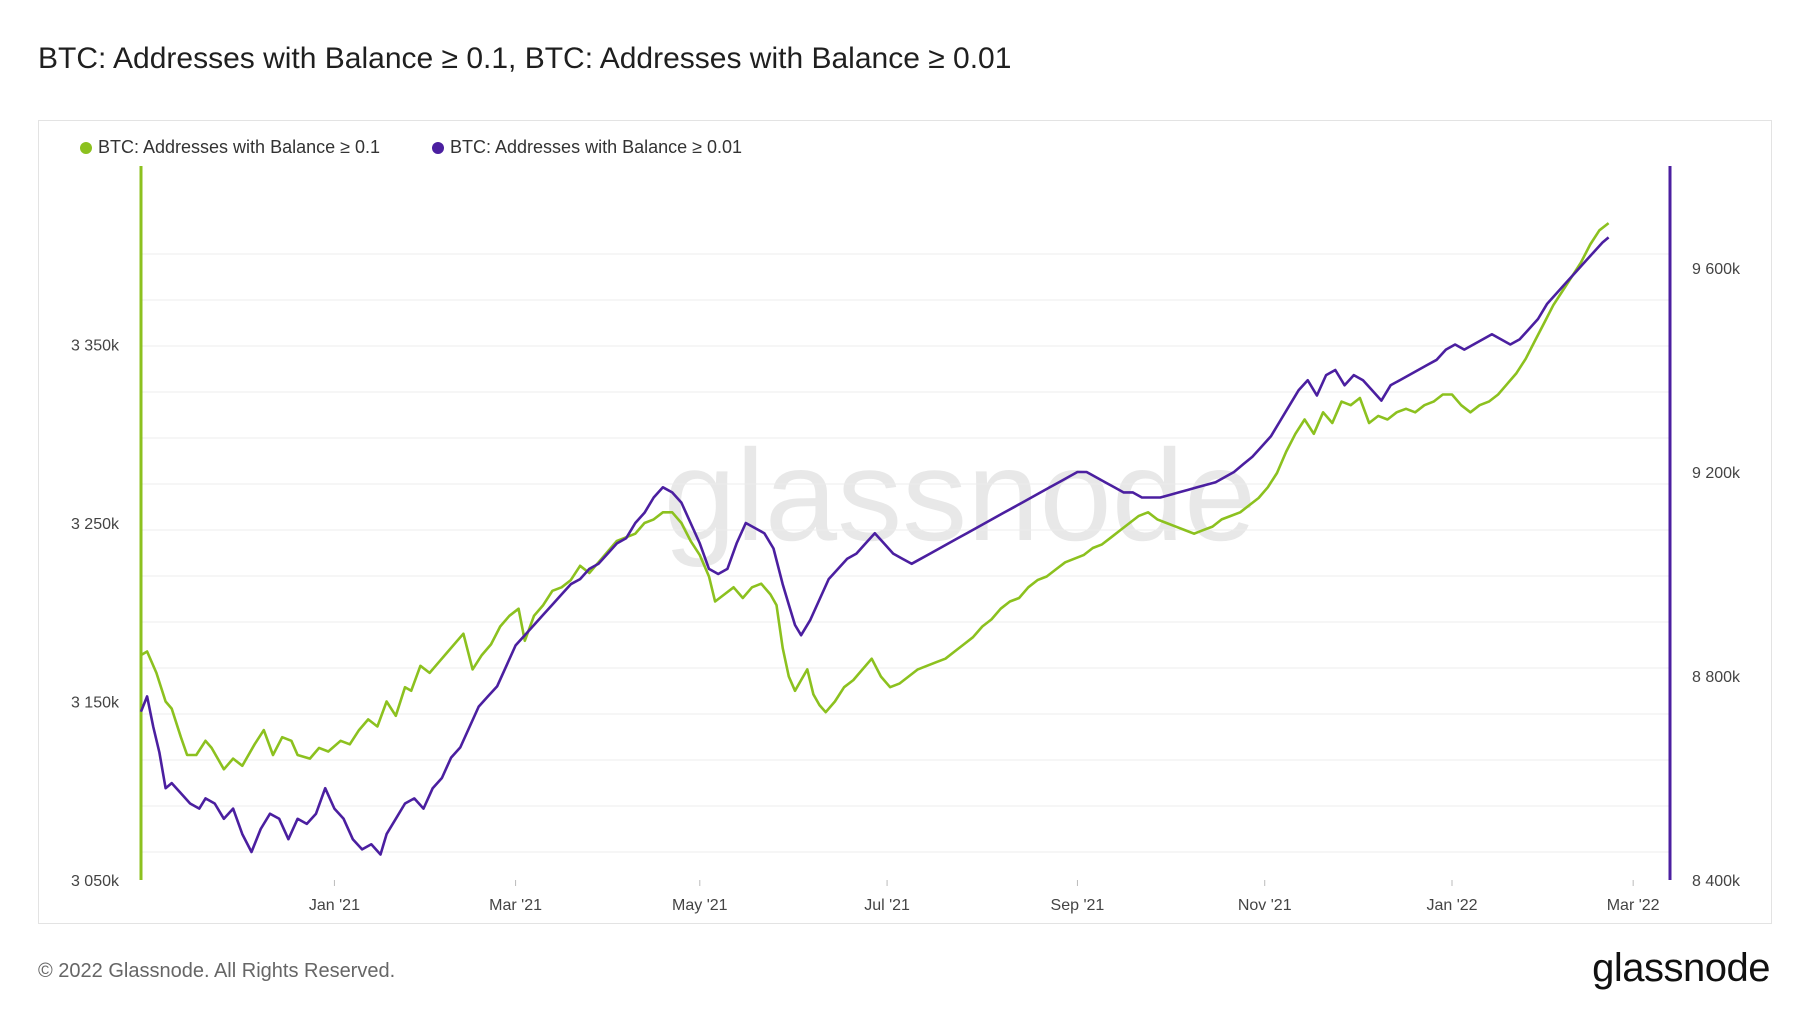 The height and width of the screenshot is (1013, 1800). Describe the element at coordinates (1633, 905) in the screenshot. I see `x-tick-label: Mar '22` at that location.